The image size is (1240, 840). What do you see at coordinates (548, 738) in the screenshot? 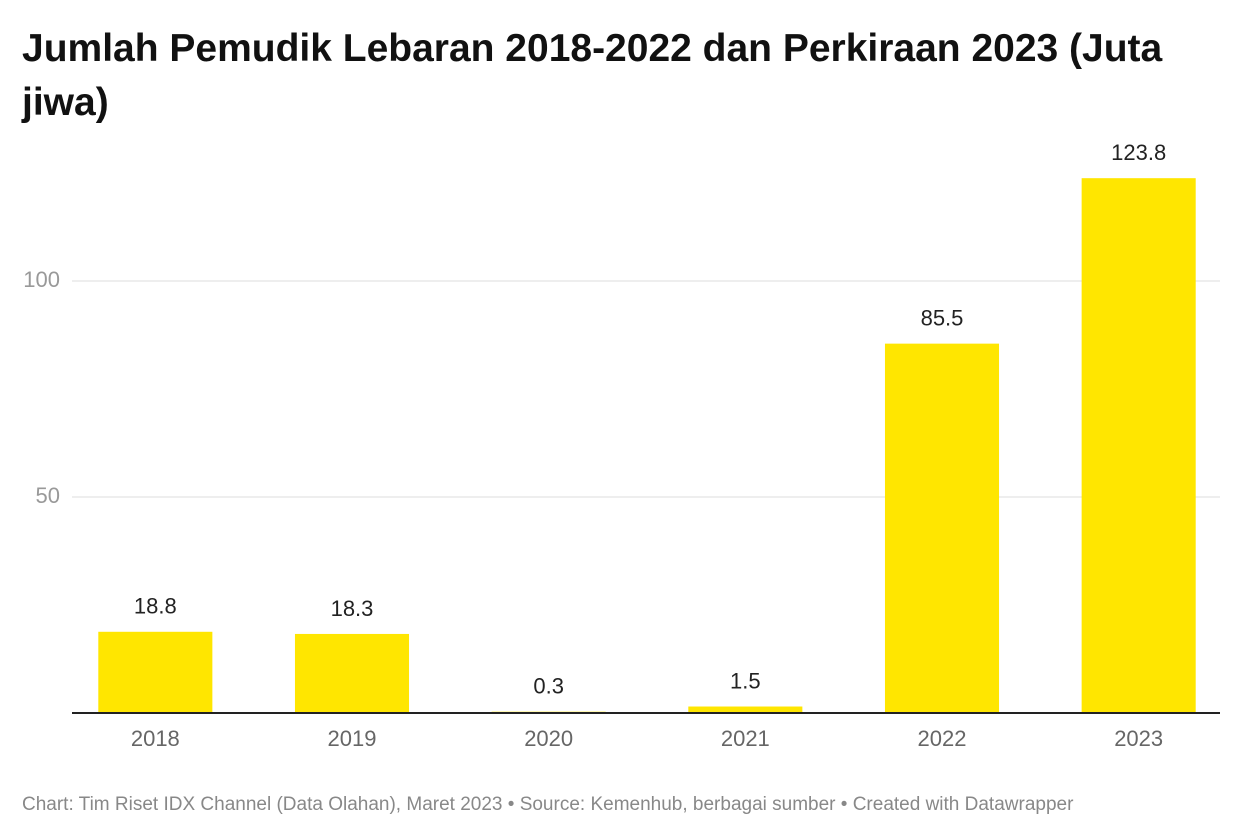
I see `x-tick-label: 2020` at bounding box center [548, 738].